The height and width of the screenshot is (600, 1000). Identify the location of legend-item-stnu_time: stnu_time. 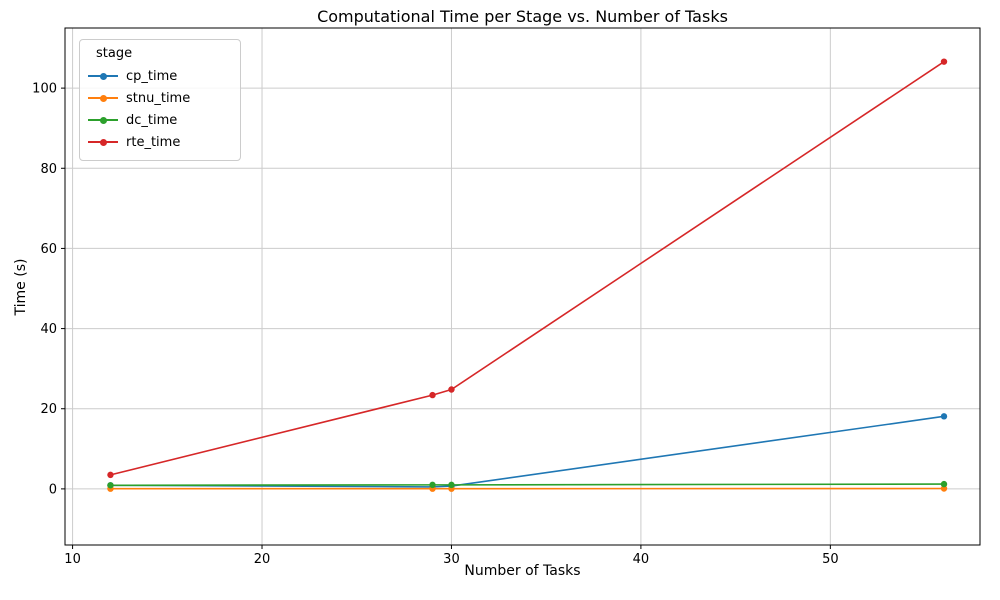
(158, 98).